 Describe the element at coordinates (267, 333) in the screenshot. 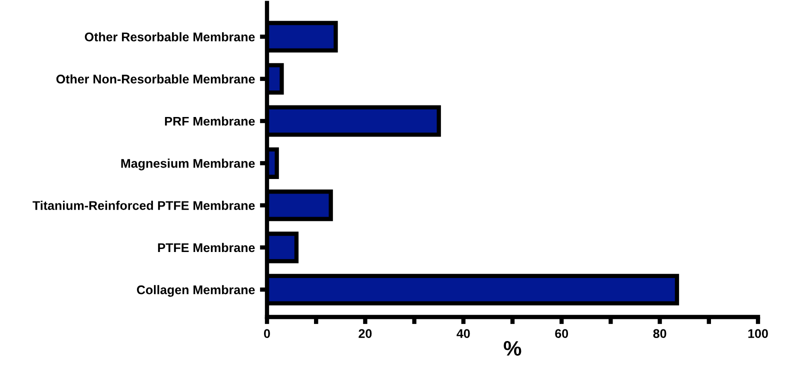

I see `x-tick-label: 0` at that location.